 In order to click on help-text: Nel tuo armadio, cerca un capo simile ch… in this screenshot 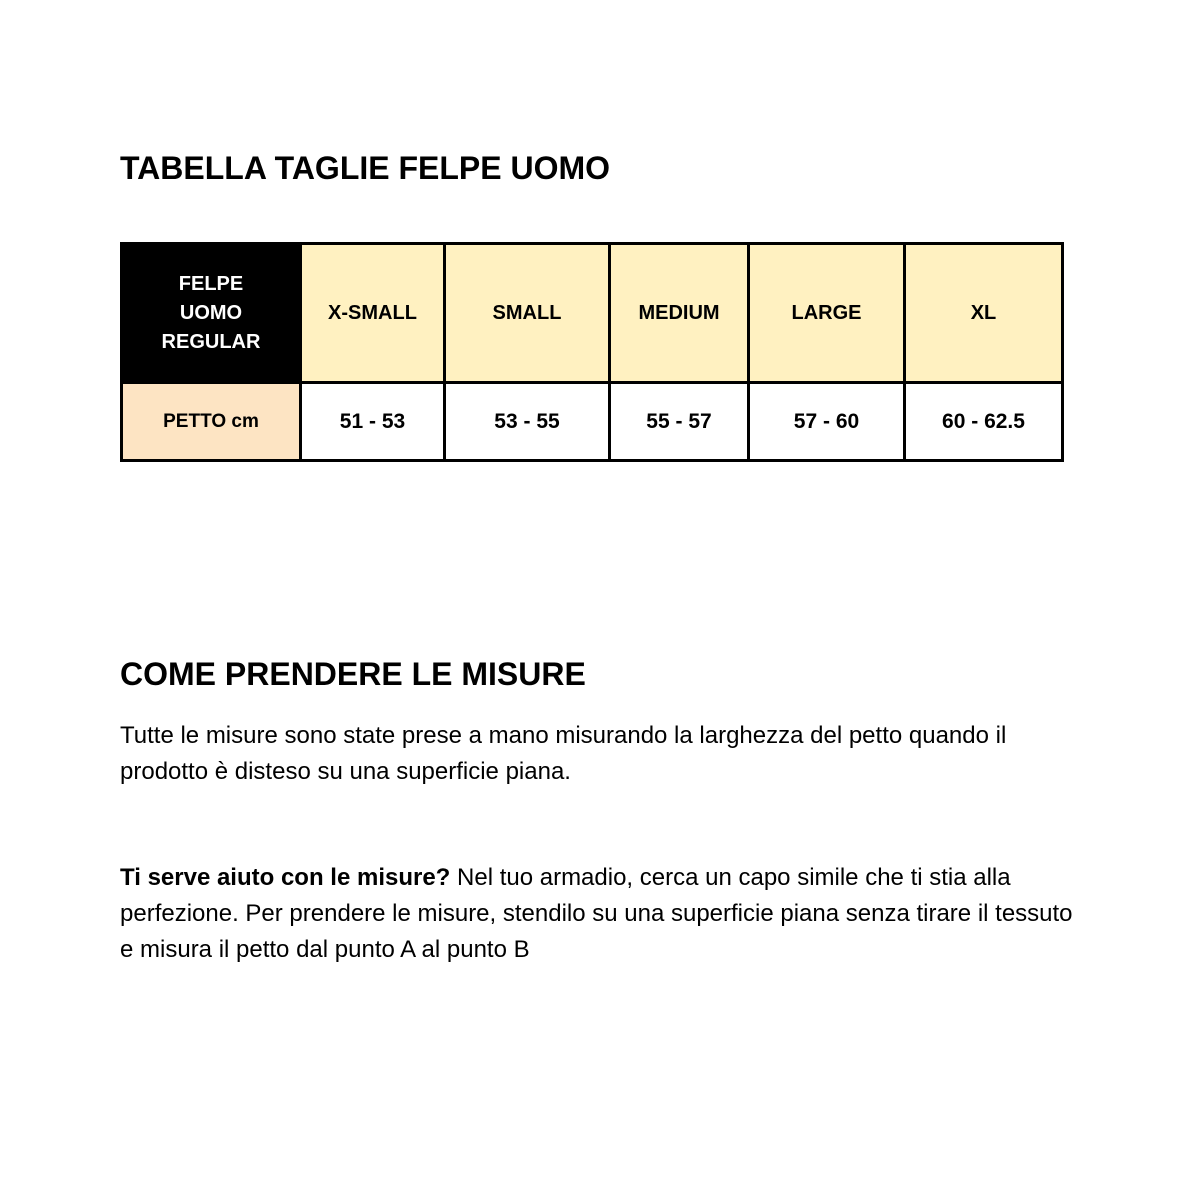, I will do `click(596, 913)`.